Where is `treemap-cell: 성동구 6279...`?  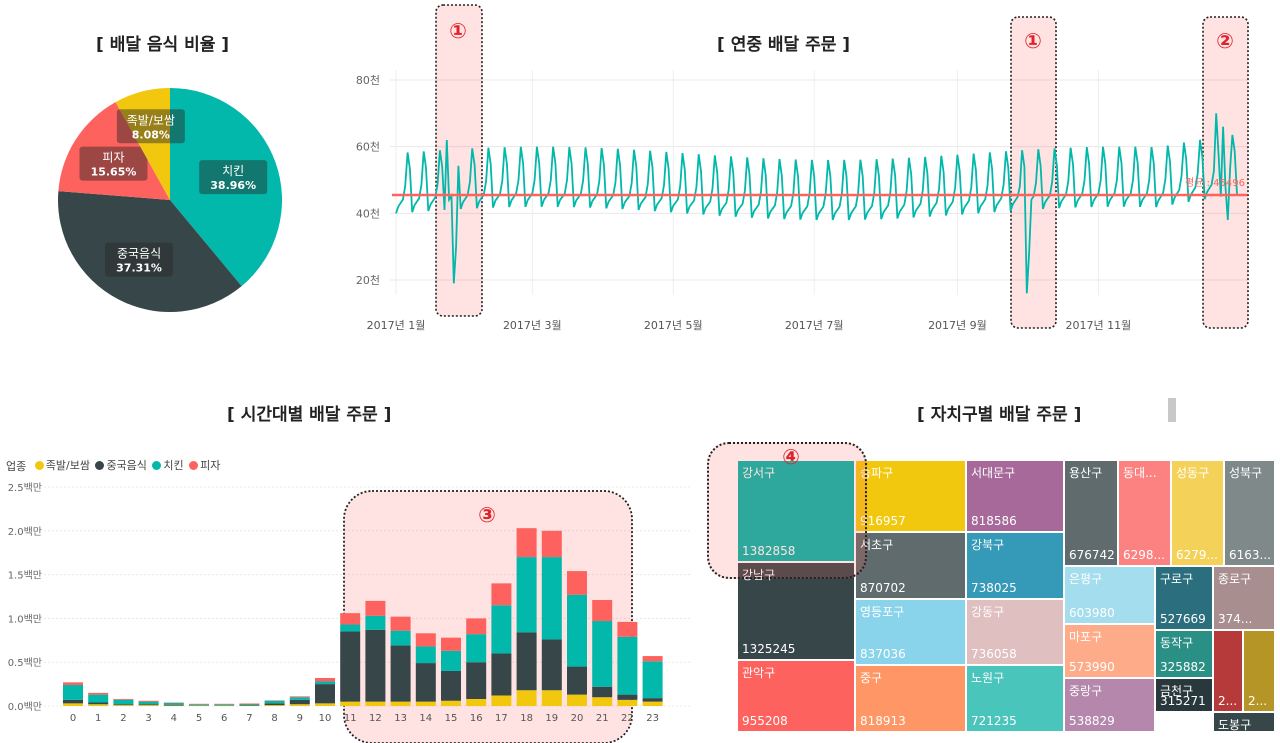 treemap-cell: 성동구 6279... is located at coordinates (1197, 513).